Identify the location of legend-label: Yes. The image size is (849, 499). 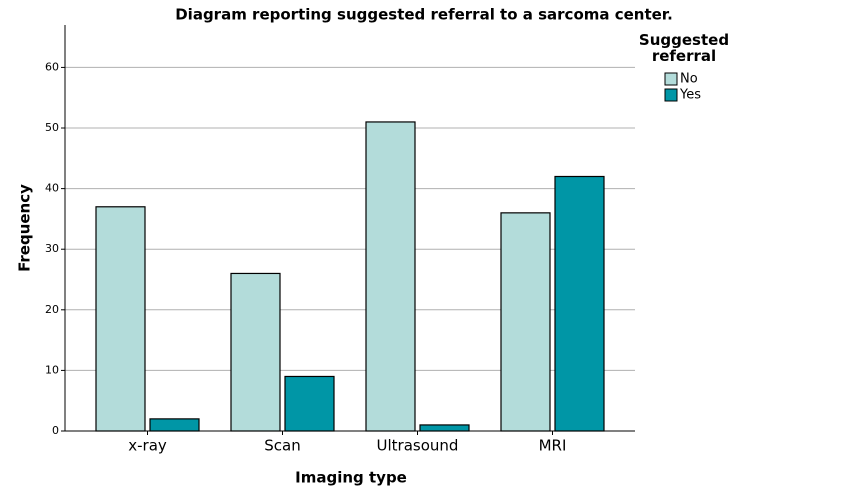
(690, 95).